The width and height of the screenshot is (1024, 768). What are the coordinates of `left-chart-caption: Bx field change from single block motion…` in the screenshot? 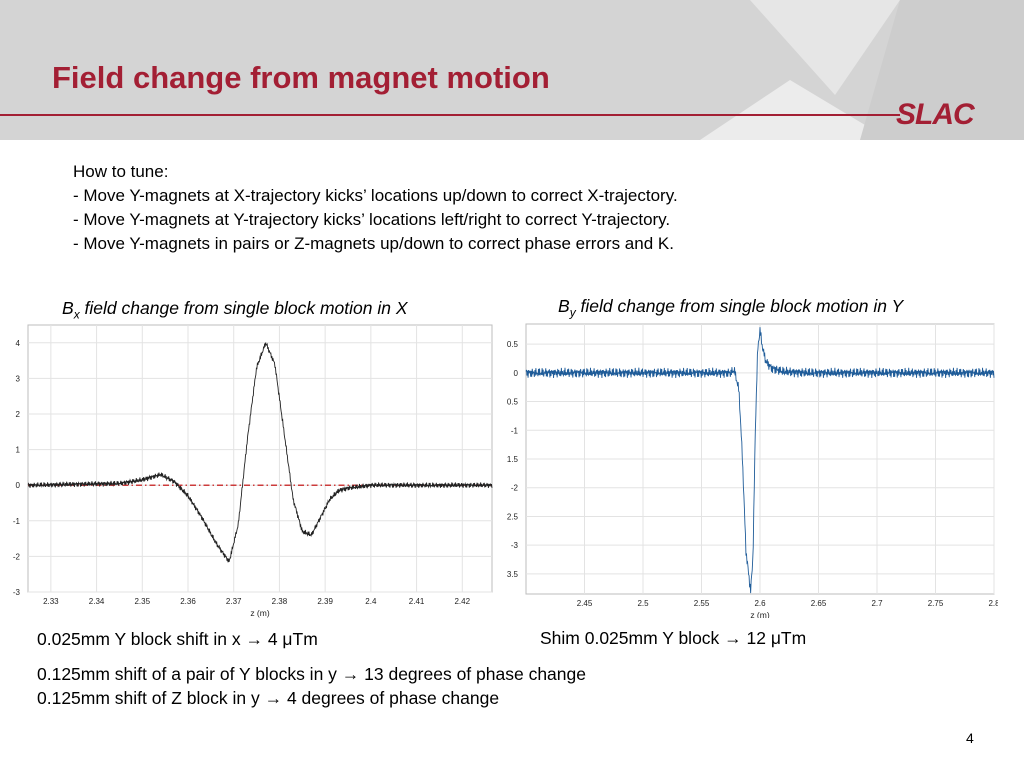 It's located at (235, 310).